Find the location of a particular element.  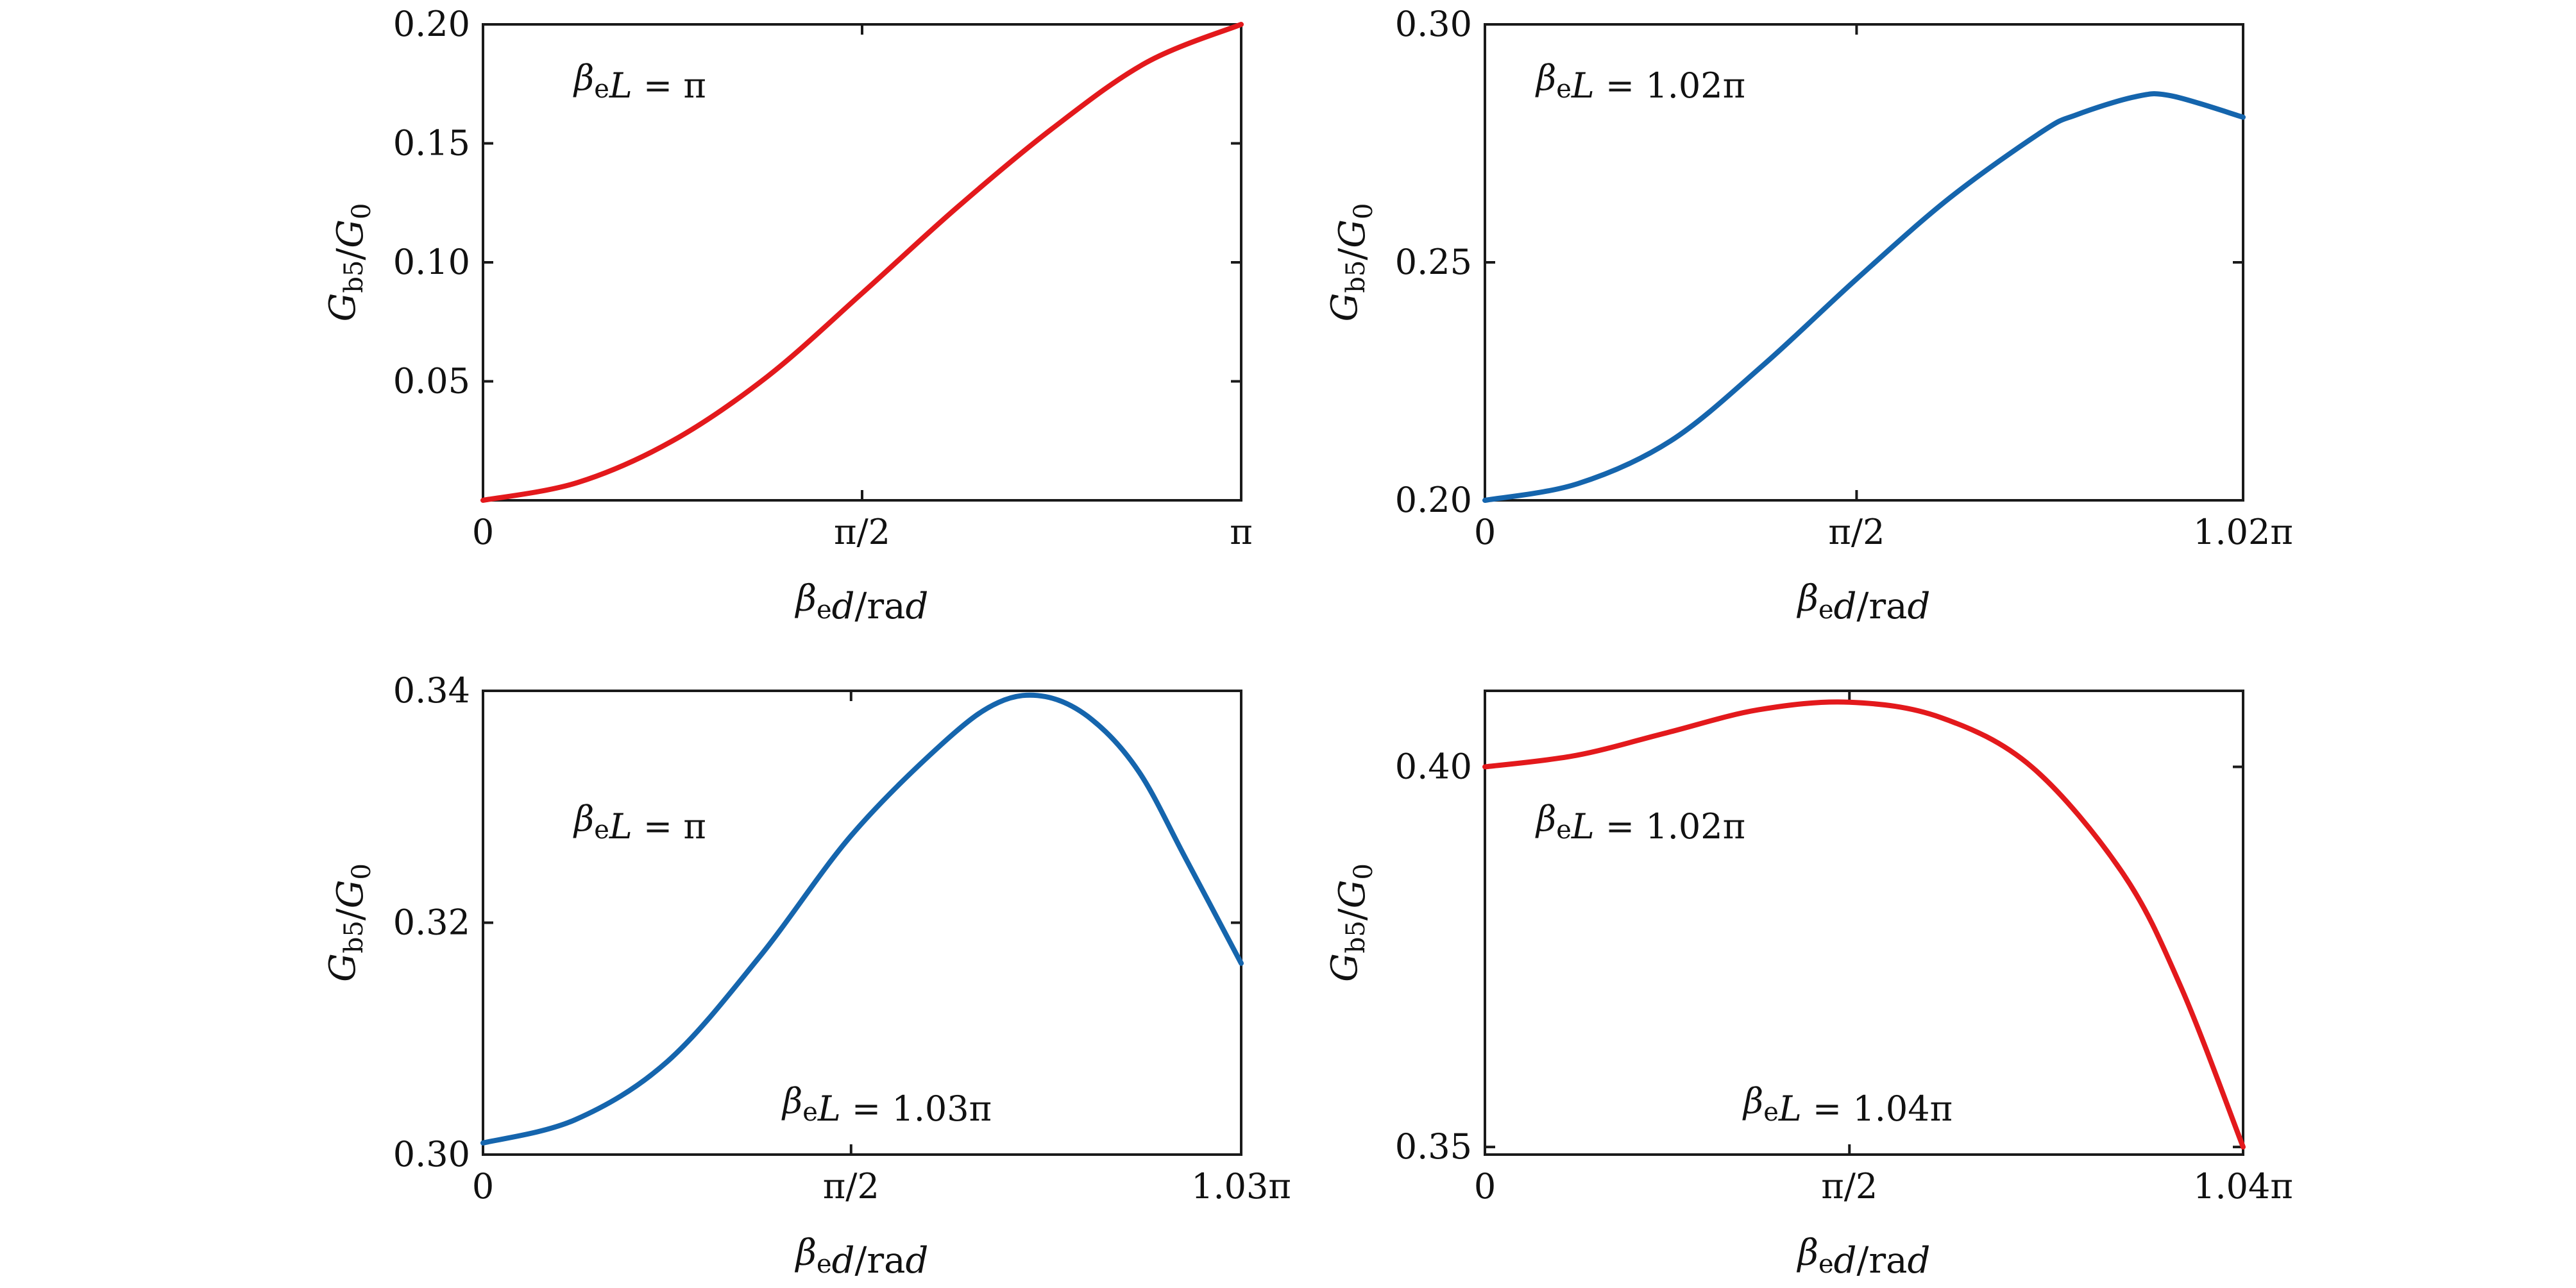

x-tick-label: π is located at coordinates (1241, 532).